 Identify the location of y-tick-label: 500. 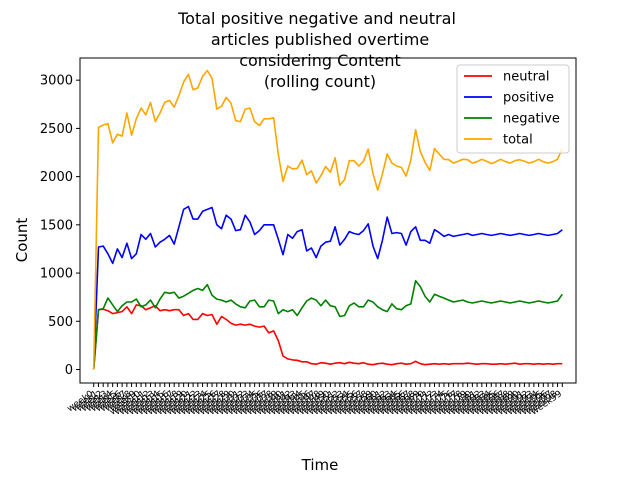
(60, 322).